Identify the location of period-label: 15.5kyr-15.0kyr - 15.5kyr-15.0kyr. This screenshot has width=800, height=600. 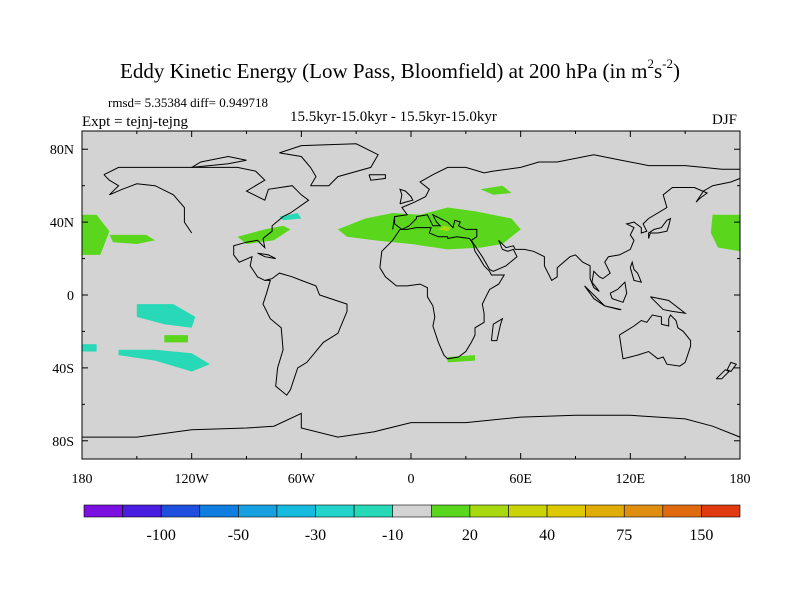
(393, 117).